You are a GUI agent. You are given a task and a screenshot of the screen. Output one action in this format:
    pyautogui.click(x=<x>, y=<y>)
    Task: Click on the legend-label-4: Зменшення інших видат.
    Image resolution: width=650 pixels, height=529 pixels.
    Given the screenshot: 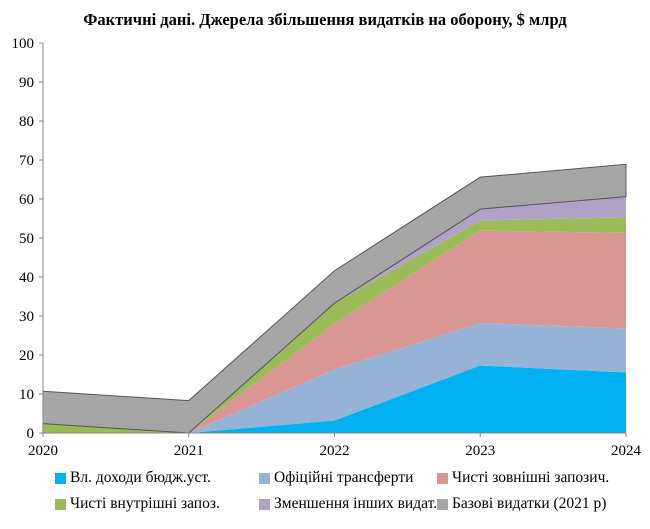 What is the action you would take?
    pyautogui.click(x=356, y=503)
    